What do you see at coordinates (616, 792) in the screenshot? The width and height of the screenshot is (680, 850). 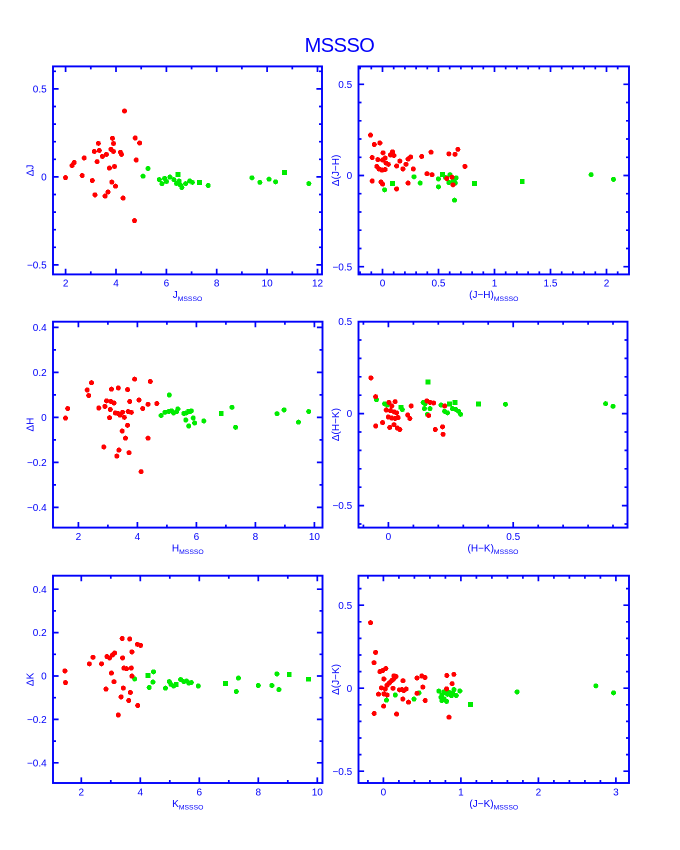 I see `svg-text: 3` at bounding box center [616, 792].